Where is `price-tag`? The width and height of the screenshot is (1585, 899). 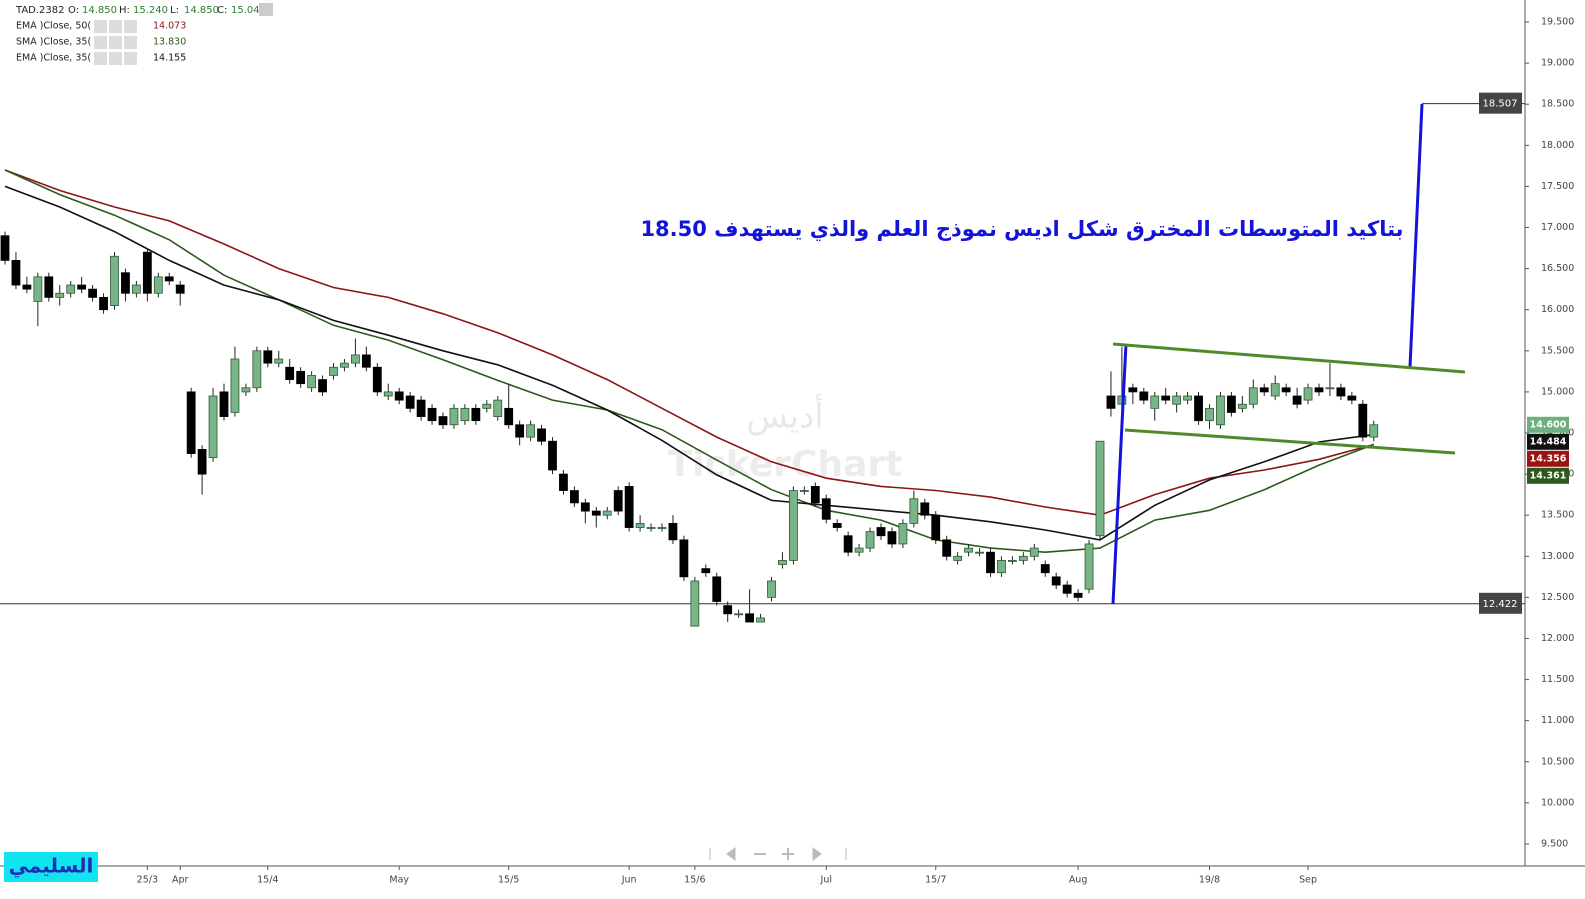
price-tag is located at coordinates (1548, 424).